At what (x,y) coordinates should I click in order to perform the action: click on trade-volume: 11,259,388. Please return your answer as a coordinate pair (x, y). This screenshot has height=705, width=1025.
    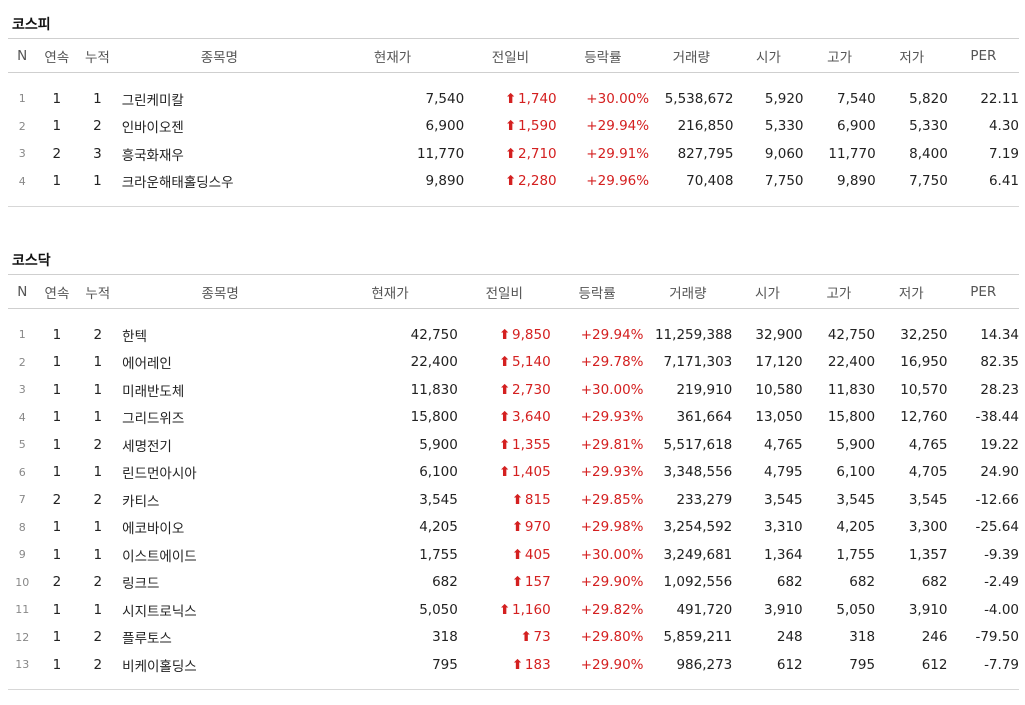
    Looking at the image, I should click on (693, 334).